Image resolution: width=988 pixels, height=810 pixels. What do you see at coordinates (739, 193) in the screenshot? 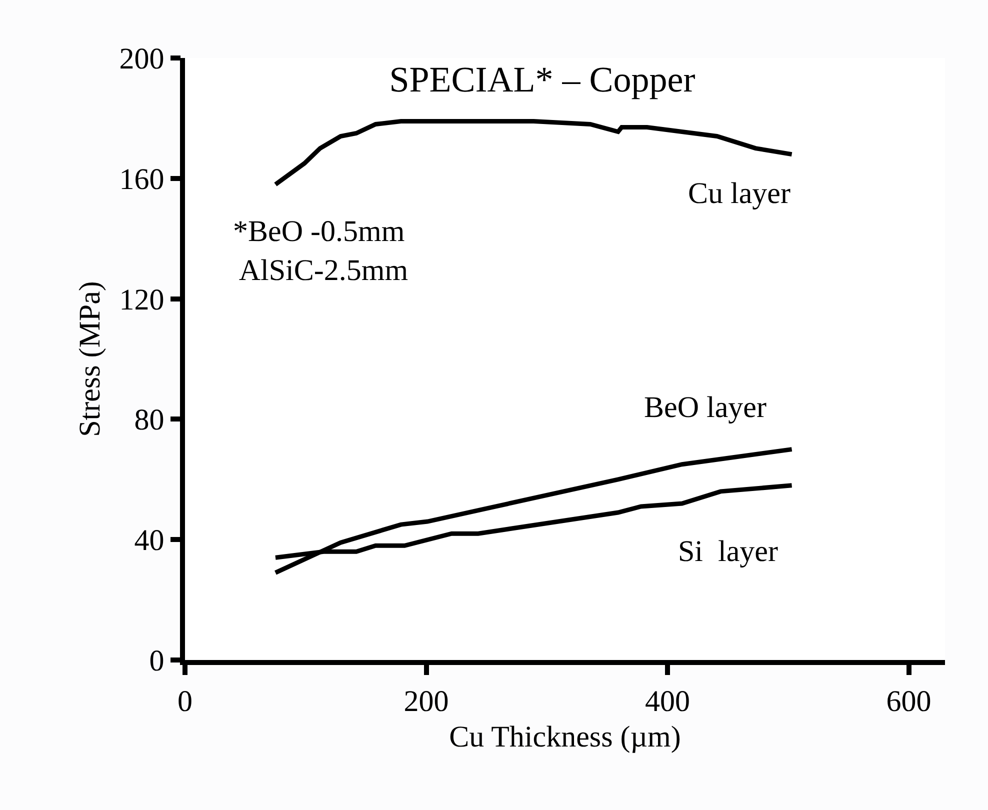
I see `series-label: Cu layer` at bounding box center [739, 193].